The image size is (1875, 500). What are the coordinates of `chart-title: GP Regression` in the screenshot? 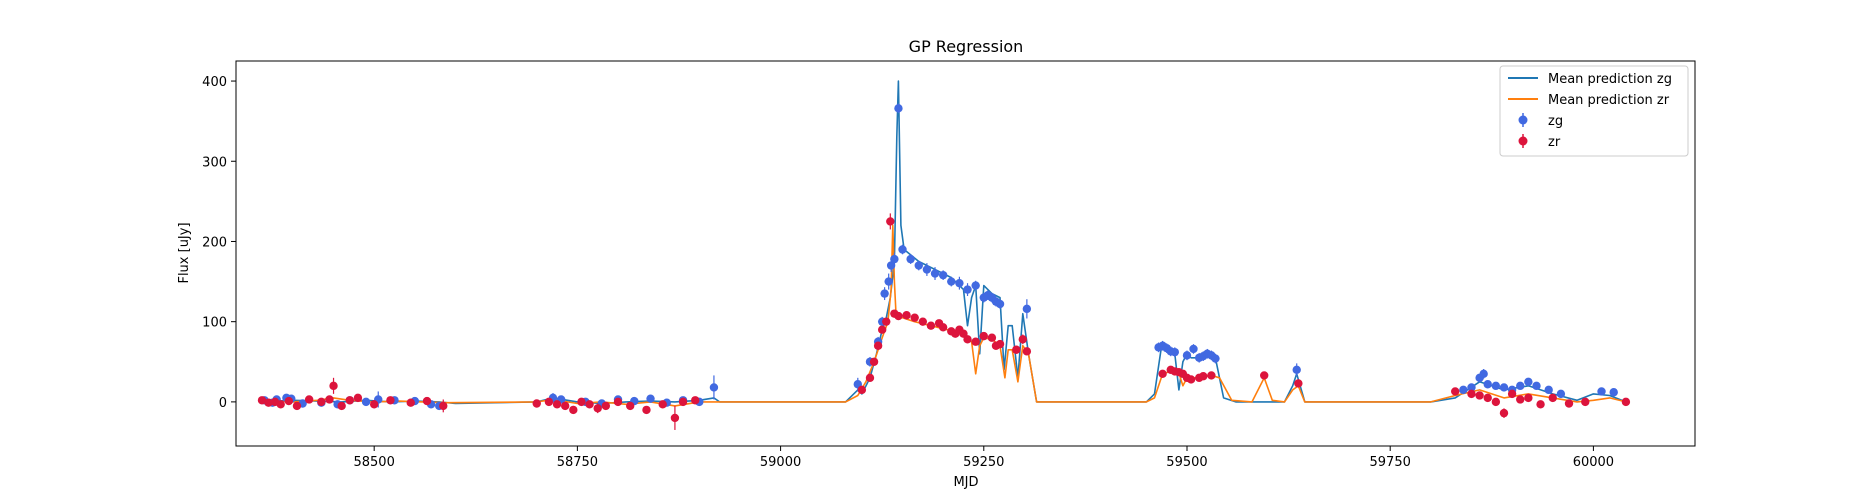 It's located at (966, 46).